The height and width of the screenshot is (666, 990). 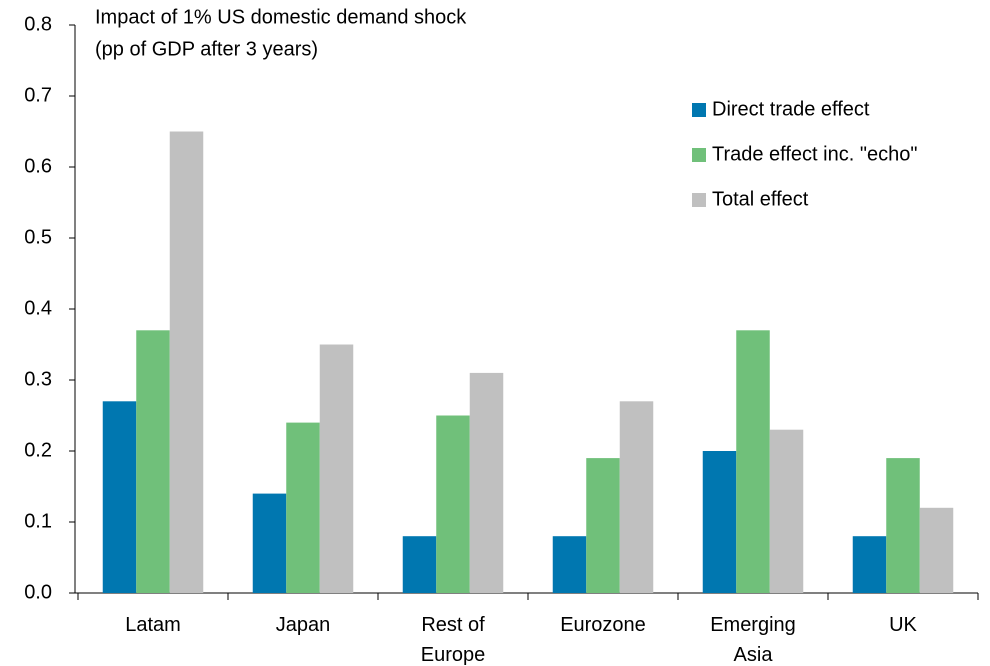 What do you see at coordinates (38, 379) in the screenshot?
I see `y-tick-label: 0.3` at bounding box center [38, 379].